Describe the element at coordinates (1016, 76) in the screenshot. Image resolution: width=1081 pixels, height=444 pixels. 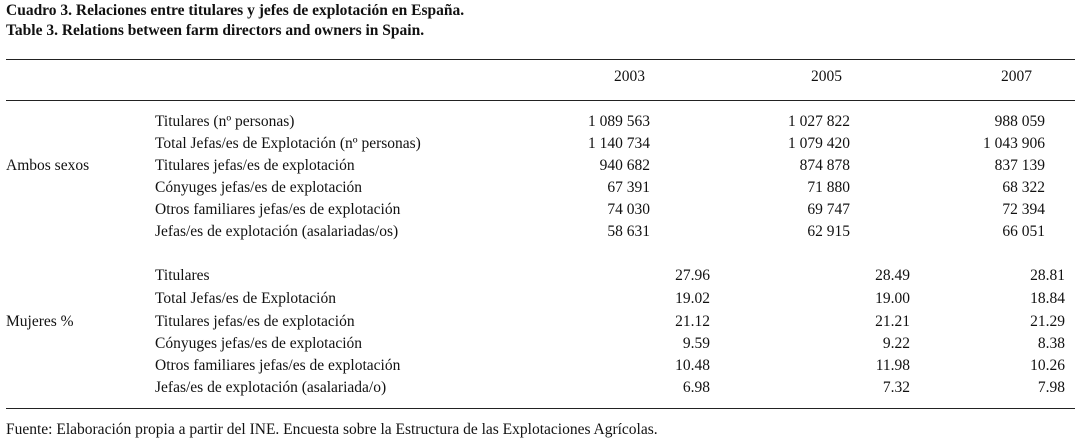
I see `year-header-2007: 2007` at that location.